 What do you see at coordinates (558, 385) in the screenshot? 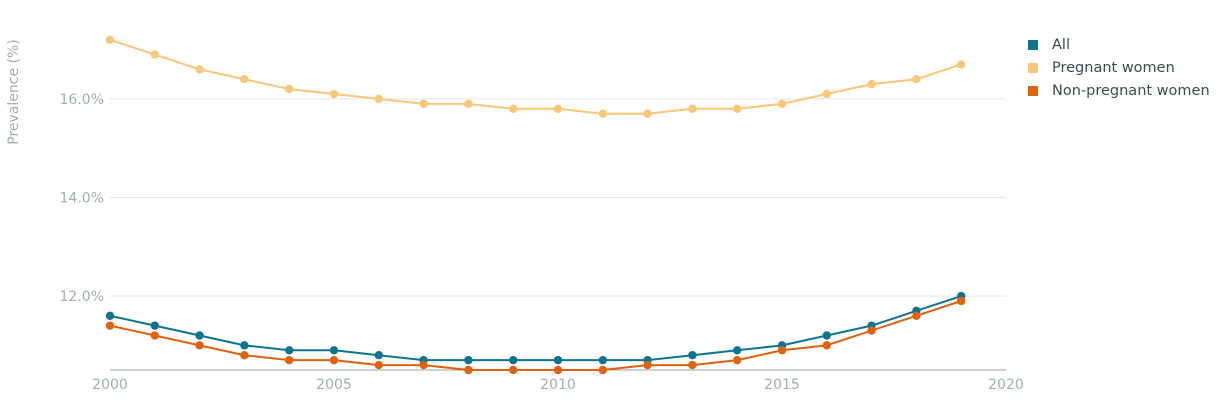
I see `x-tick-label: 2010` at bounding box center [558, 385].